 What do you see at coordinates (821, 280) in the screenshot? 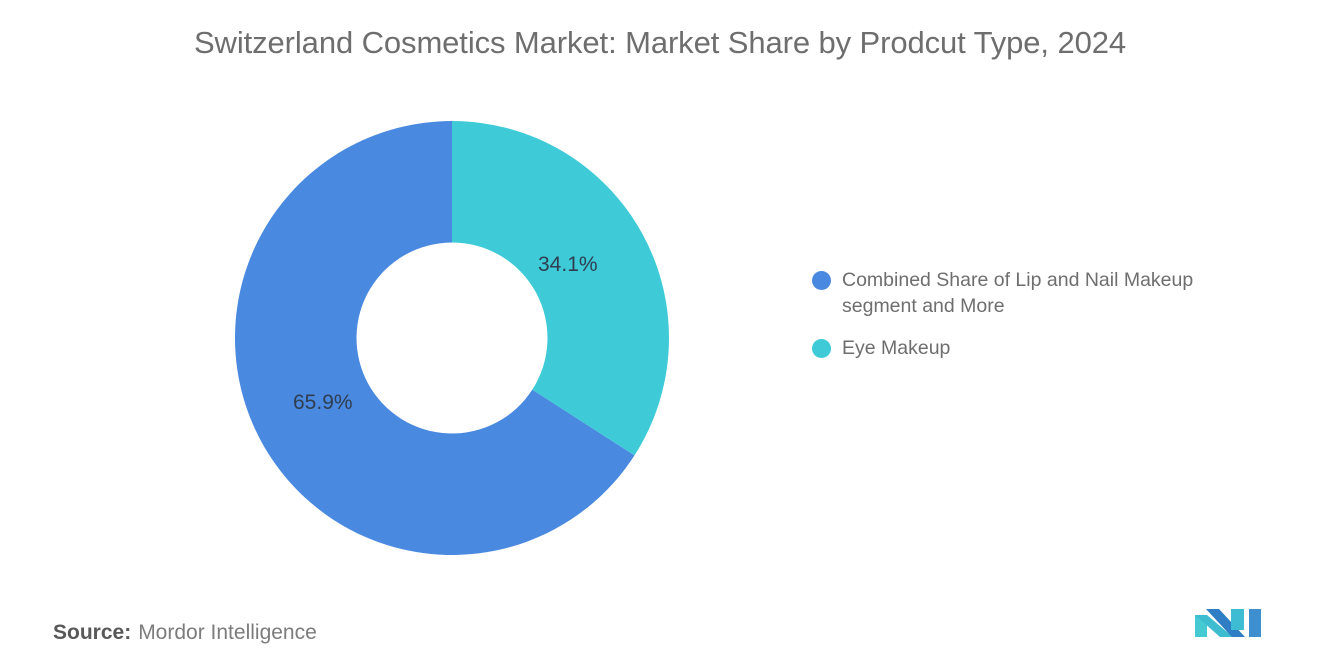
I see `legend-swatch-icon-combined-share` at bounding box center [821, 280].